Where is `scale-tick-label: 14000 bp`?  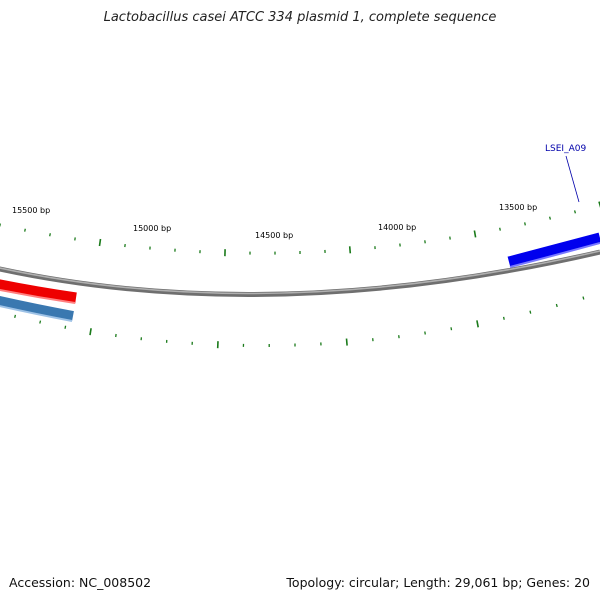 scale-tick-label: 14000 bp is located at coordinates (397, 227).